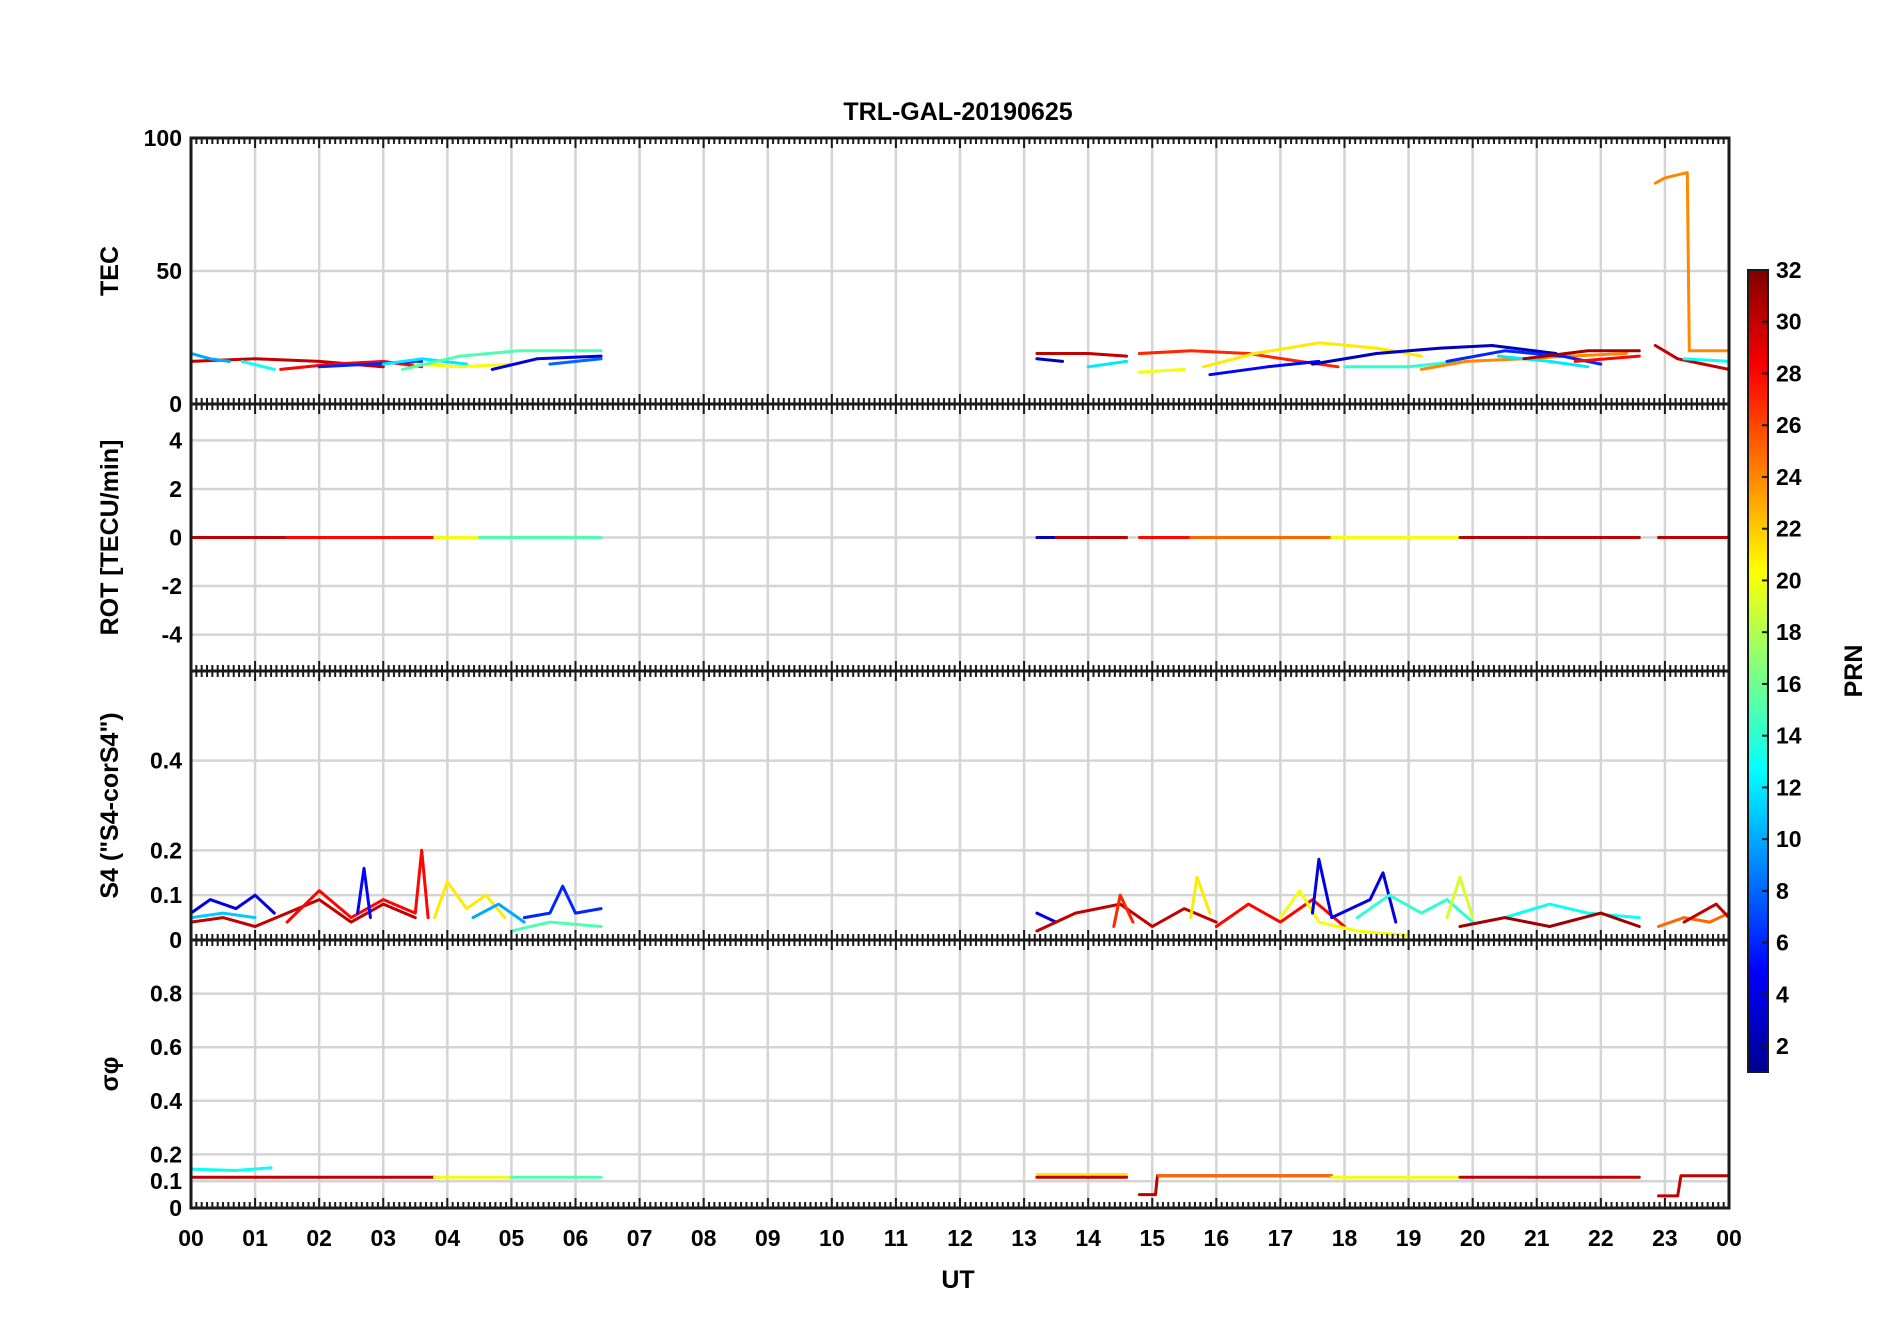  What do you see at coordinates (110, 538) in the screenshot?
I see `y-axis-label-rot: ROT [TECU/min]` at bounding box center [110, 538].